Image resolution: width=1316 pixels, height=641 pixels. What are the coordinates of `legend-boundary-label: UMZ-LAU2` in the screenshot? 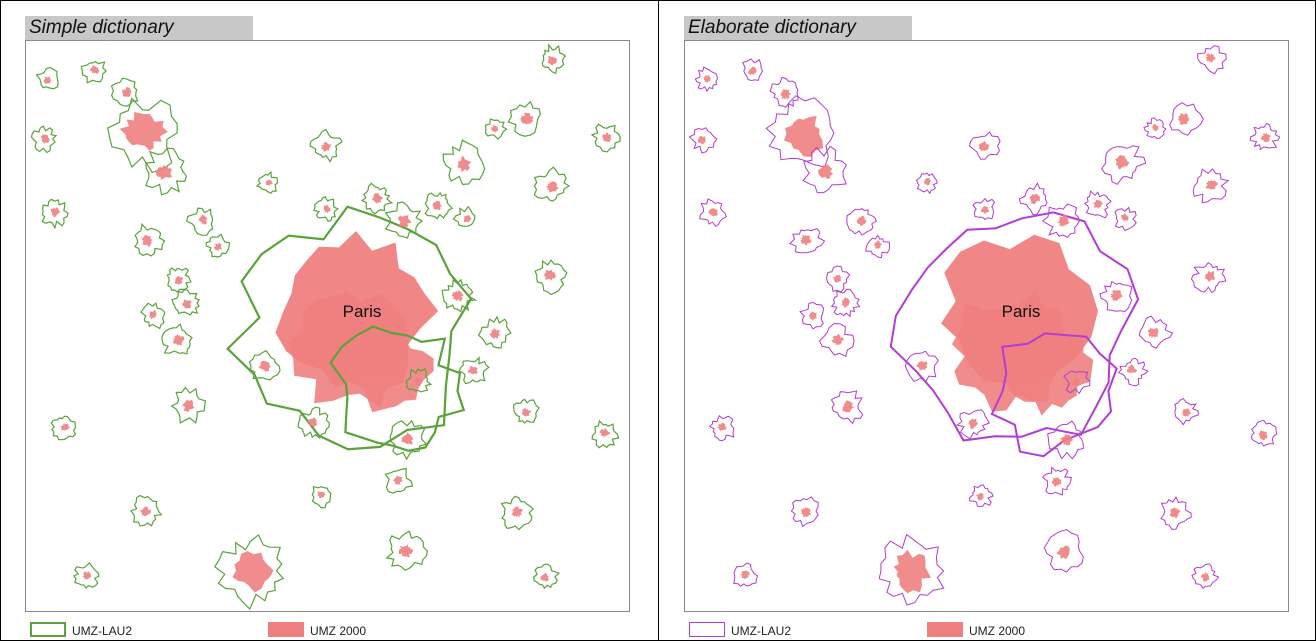 It's located at (102, 631).